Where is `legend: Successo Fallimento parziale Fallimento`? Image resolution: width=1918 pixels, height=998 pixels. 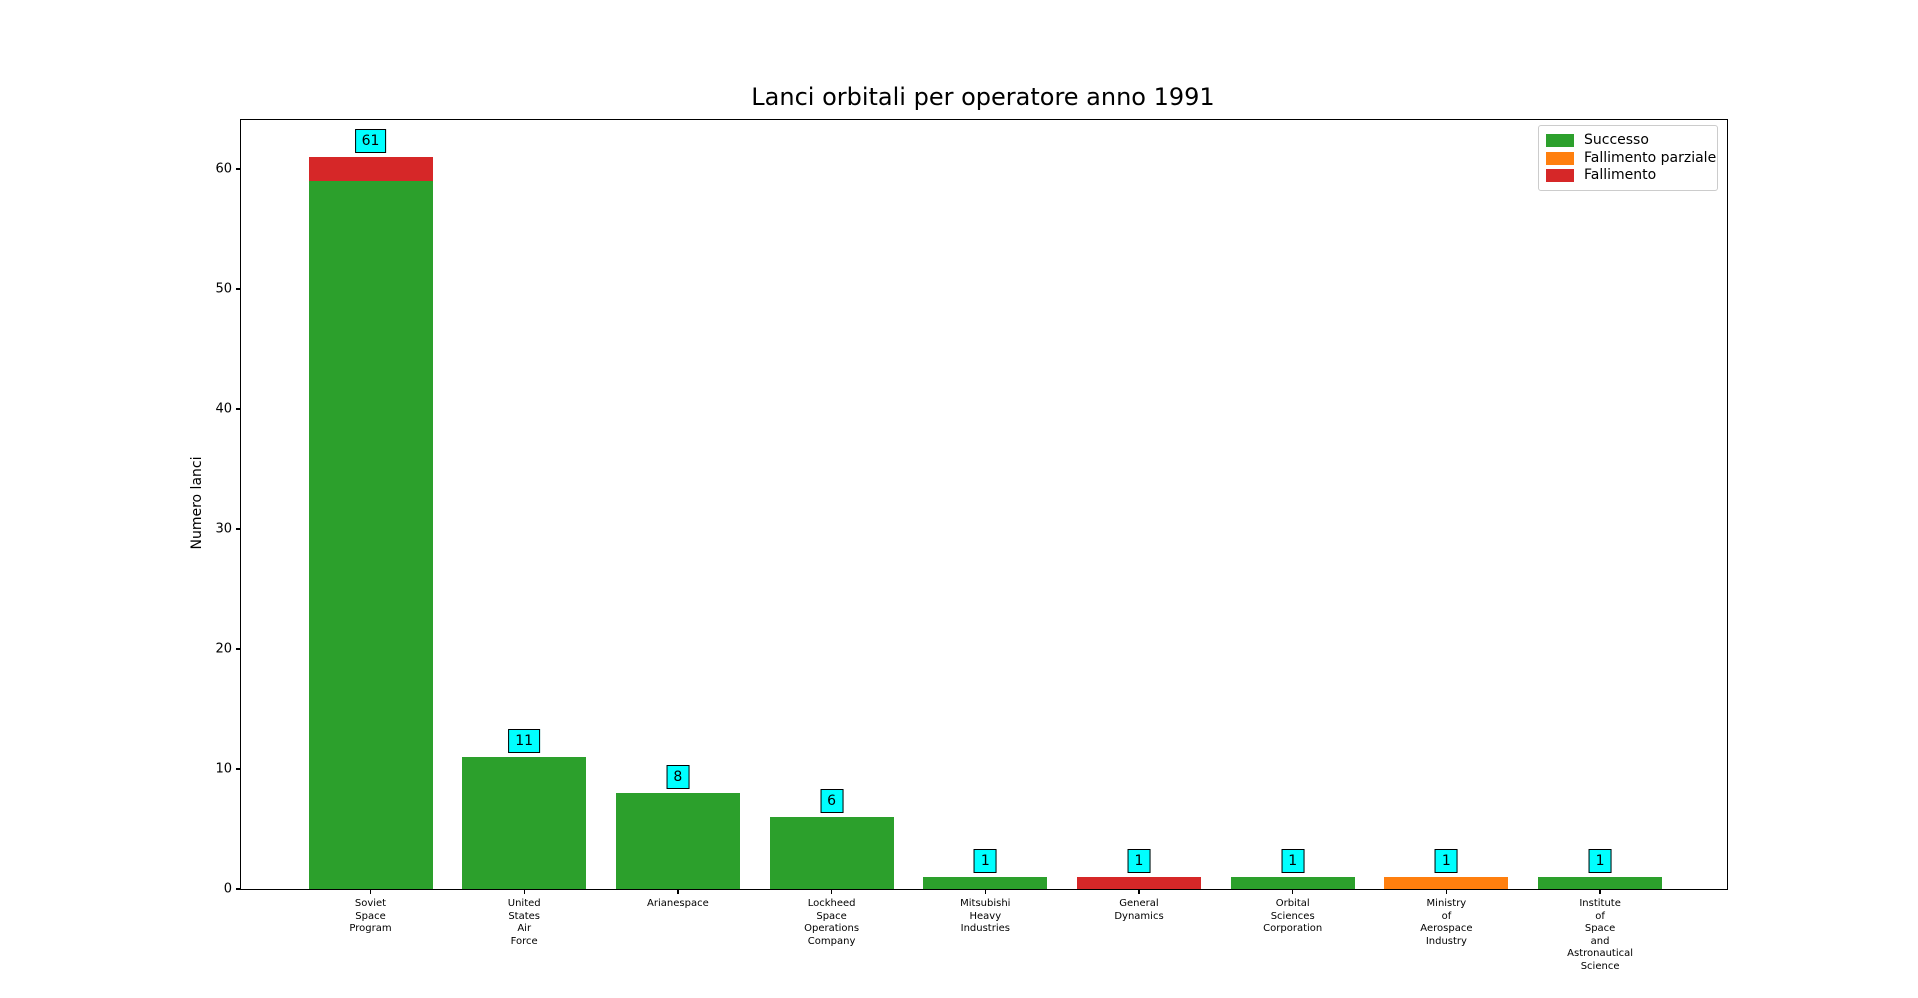 legend: Successo Fallimento parziale Fallimento is located at coordinates (1628, 158).